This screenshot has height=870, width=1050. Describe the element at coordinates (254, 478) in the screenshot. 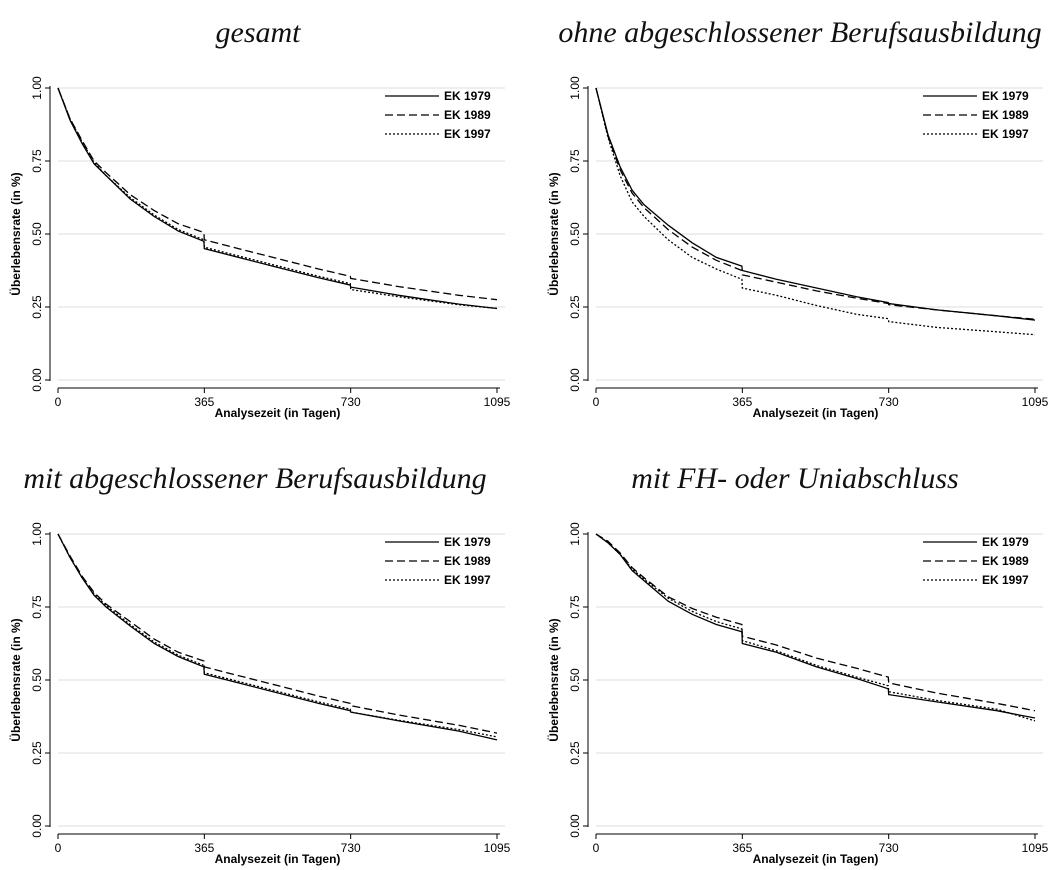

I see `panel-title-mit-ausbildung: mit abgeschlossener Berufsausbildung` at that location.